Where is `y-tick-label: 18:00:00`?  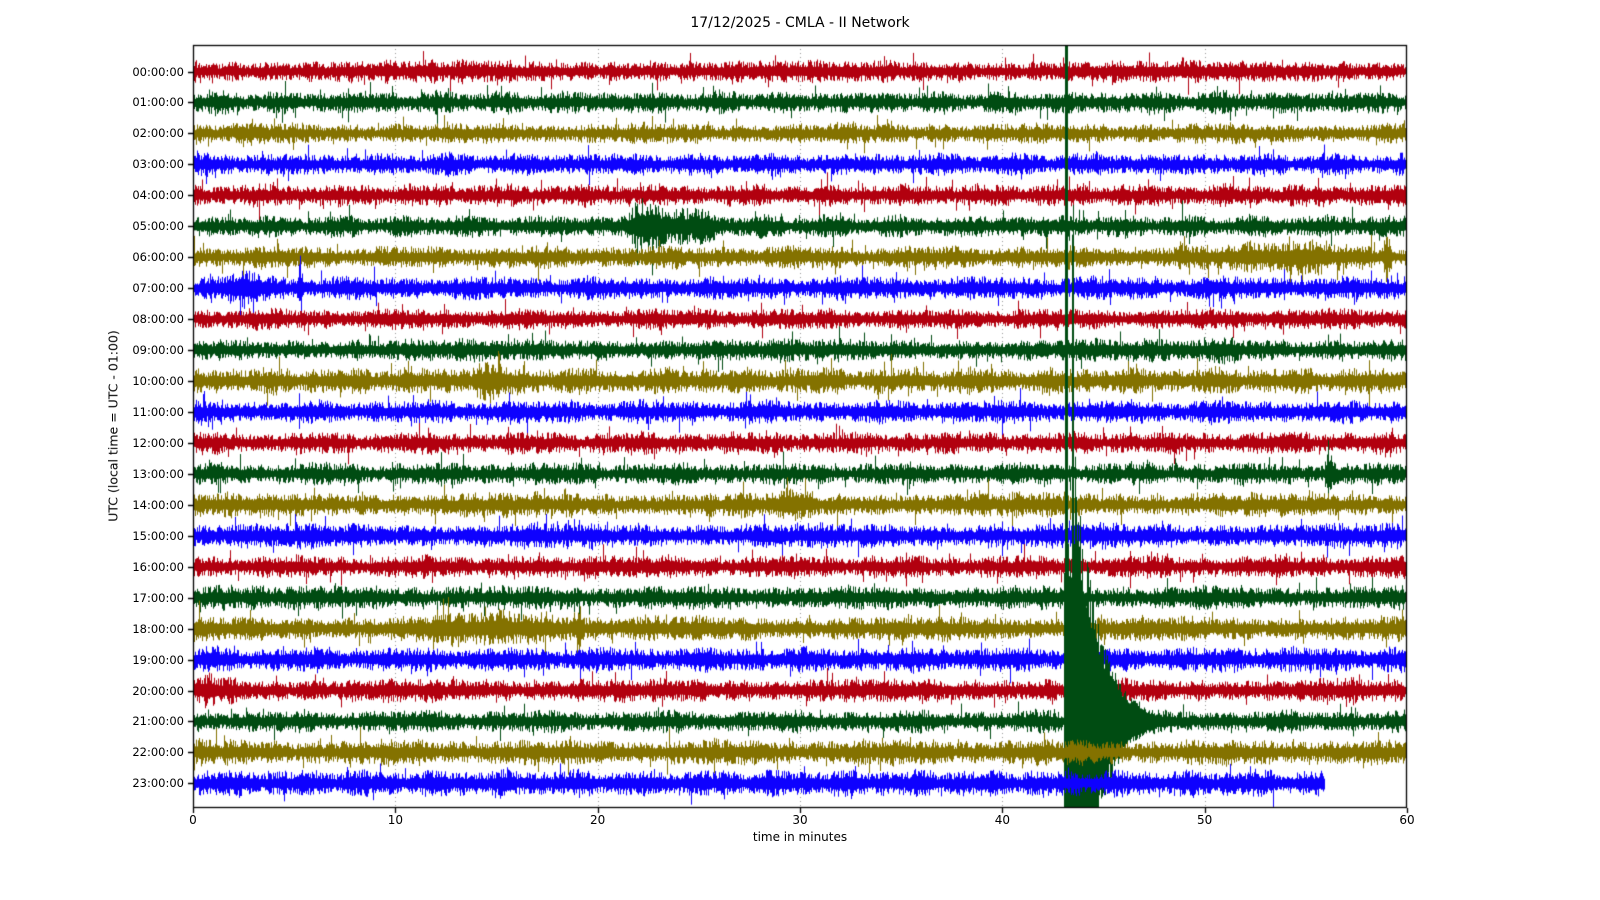
y-tick-label: 18:00:00 is located at coordinates (158, 628).